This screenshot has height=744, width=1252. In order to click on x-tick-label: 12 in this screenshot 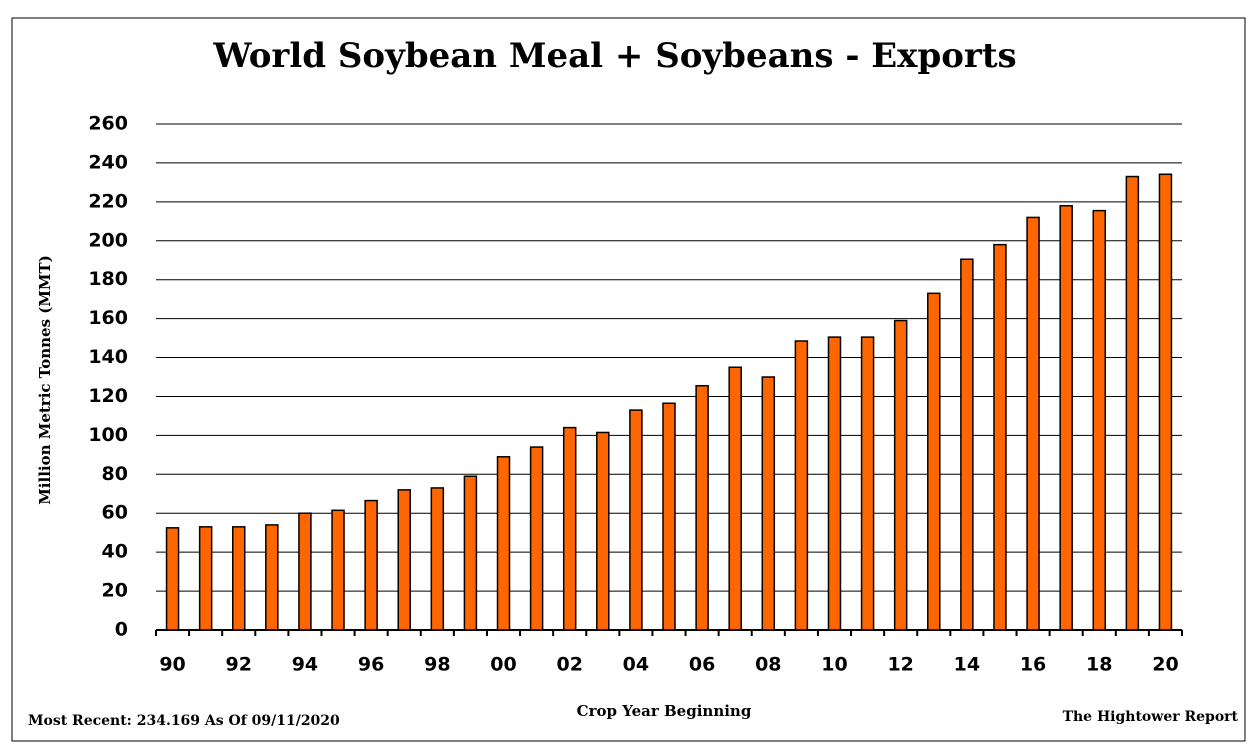, I will do `click(900, 665)`.